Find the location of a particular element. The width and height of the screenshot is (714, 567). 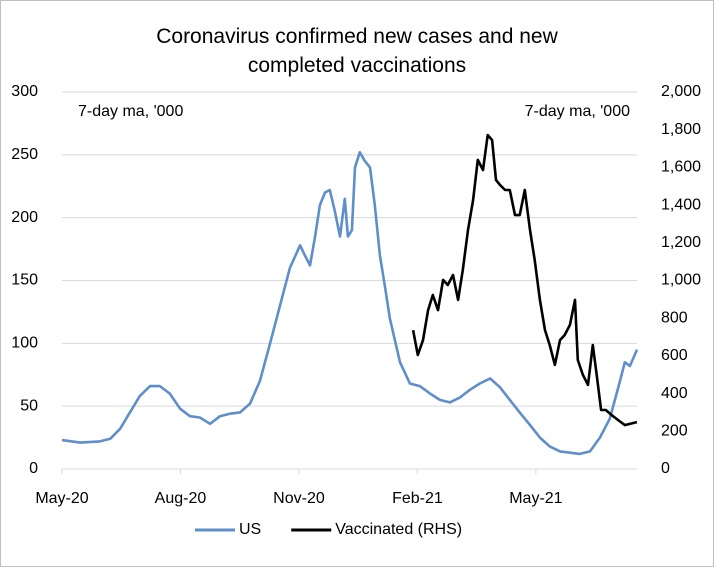

y-tick-label: 50 is located at coordinates (29, 405).